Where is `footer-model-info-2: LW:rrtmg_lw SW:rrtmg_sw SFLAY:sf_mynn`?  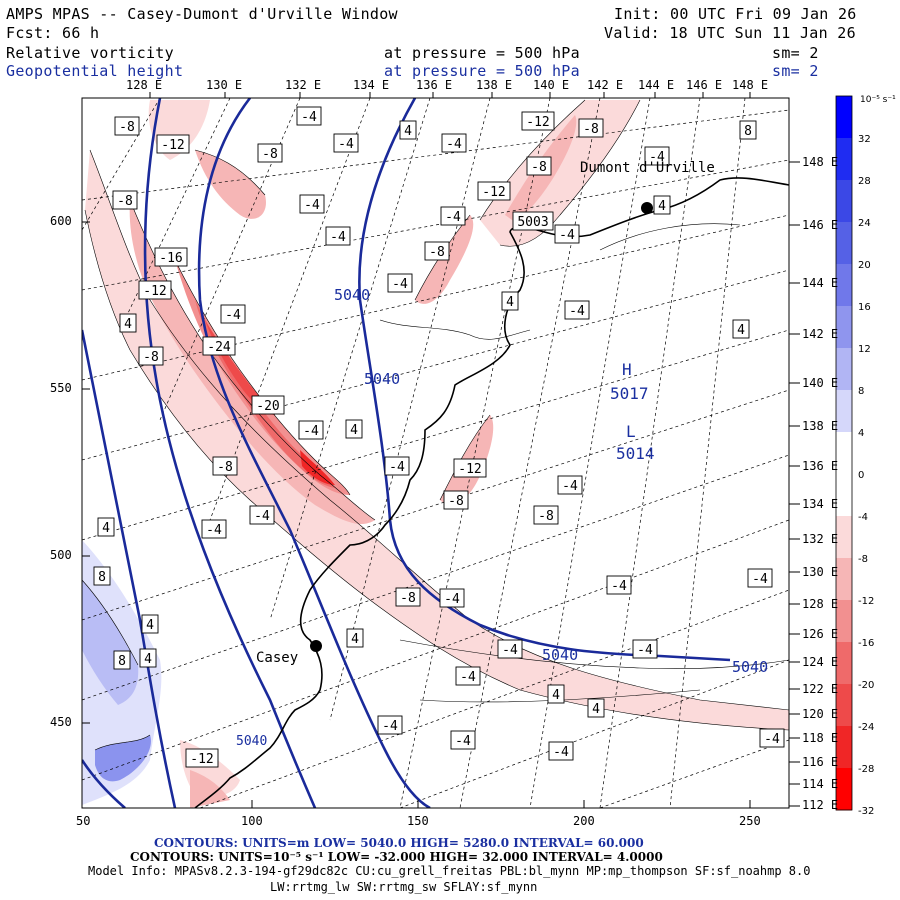 footer-model-info-2: LW:rrtmg_lw SW:rrtmg_sw SFLAY:sf_mynn is located at coordinates (404, 887).